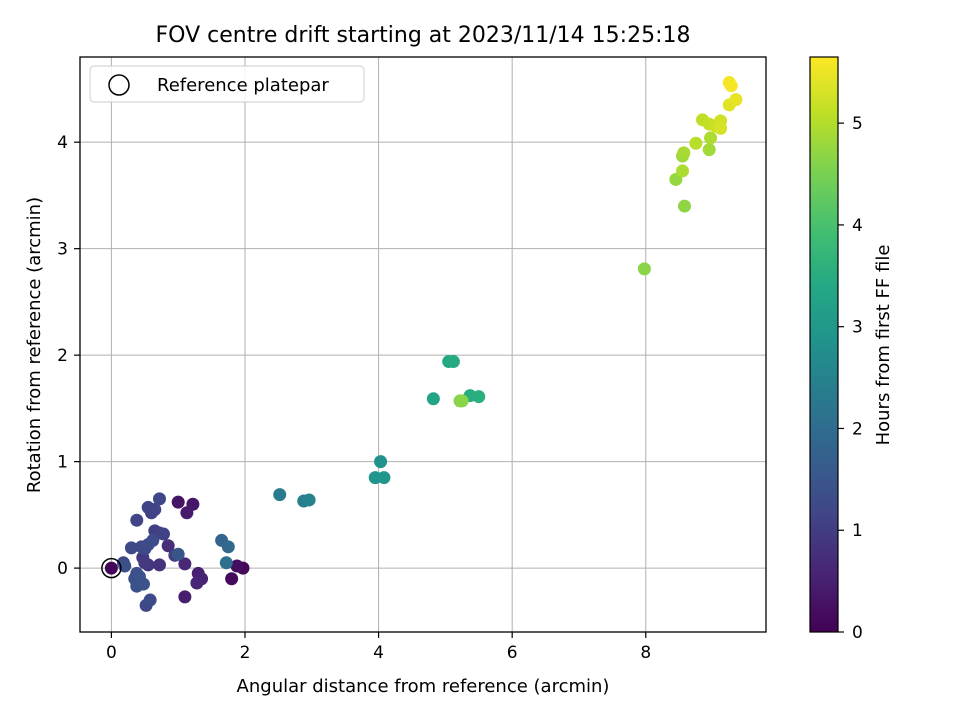  I want to click on colorbar-tick-label: 4, so click(857, 226).